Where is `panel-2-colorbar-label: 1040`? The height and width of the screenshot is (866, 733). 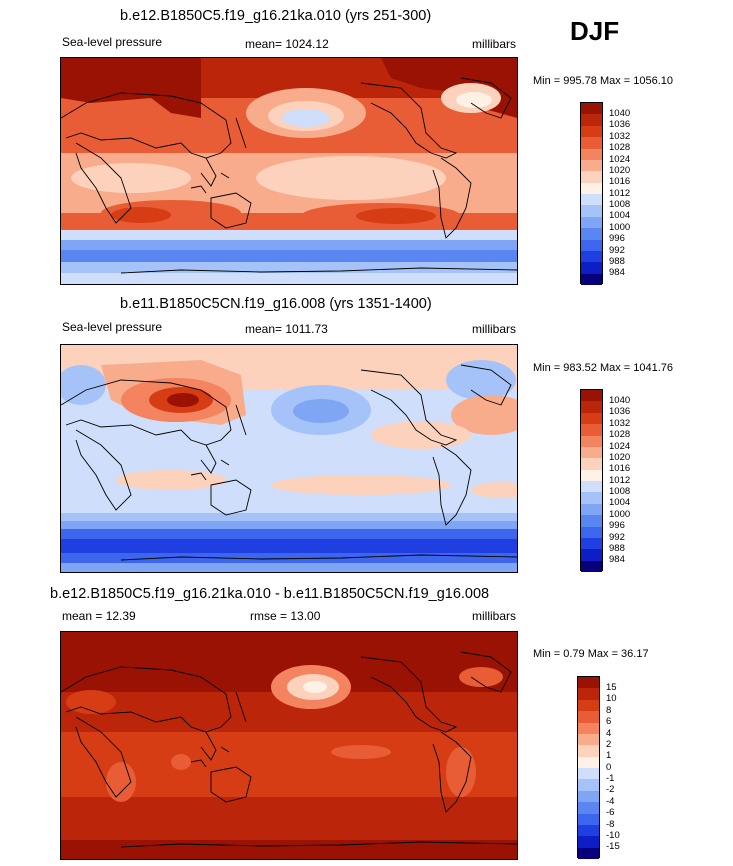
panel-2-colorbar-label: 1040 is located at coordinates (620, 400).